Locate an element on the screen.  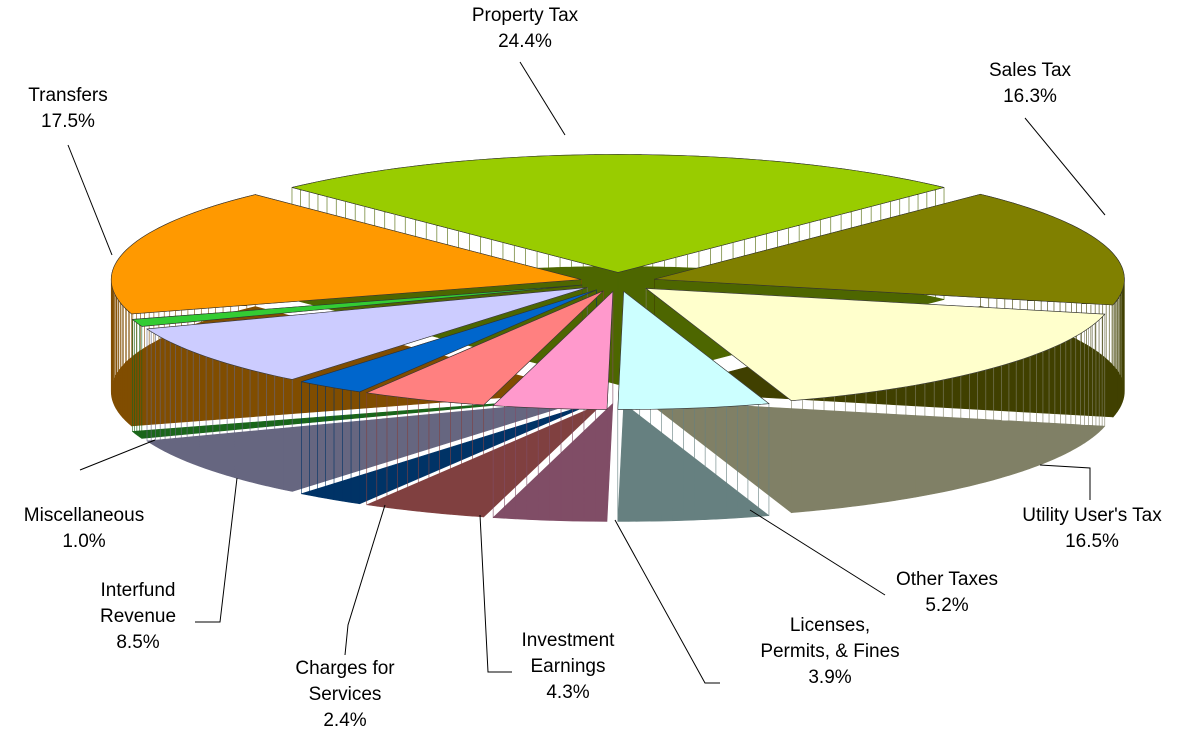
slice-label: Other Taxes 5.2% is located at coordinates (947, 593).